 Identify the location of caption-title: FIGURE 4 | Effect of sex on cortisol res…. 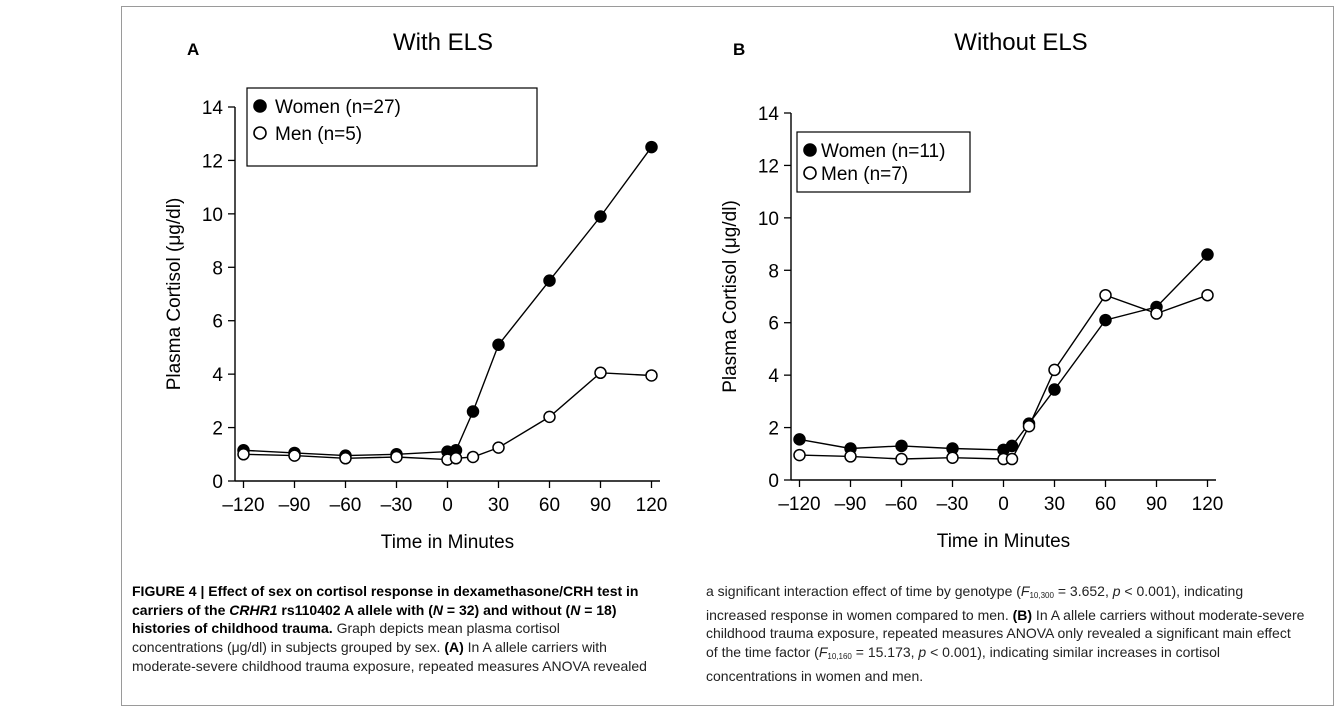
(385, 610).